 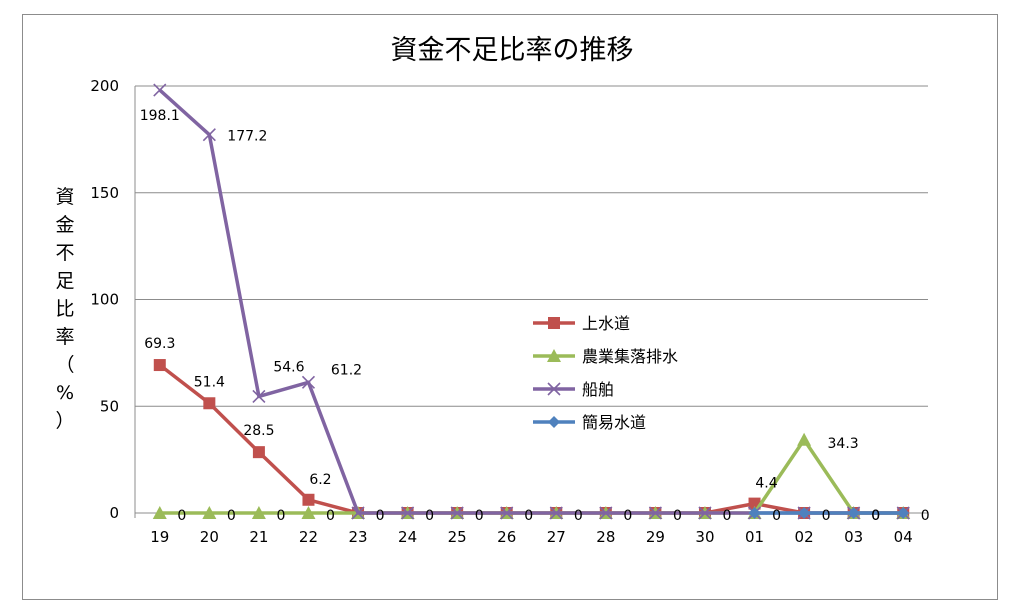 What do you see at coordinates (655, 537) in the screenshot?
I see `x-tick-label: 29` at bounding box center [655, 537].